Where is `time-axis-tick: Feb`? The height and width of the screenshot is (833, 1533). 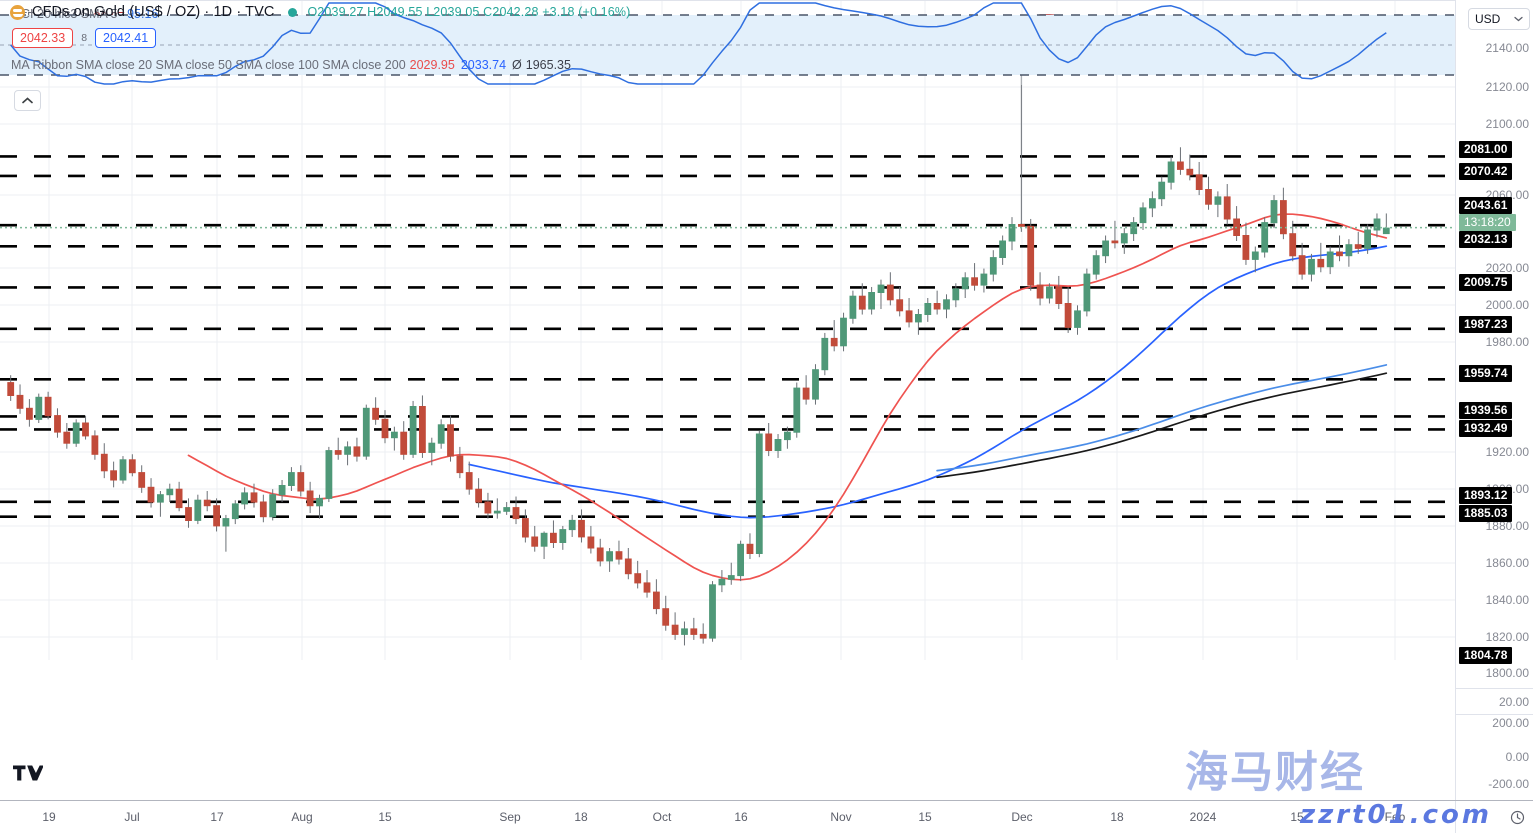
time-axis-tick: Feb is located at coordinates (1395, 817).